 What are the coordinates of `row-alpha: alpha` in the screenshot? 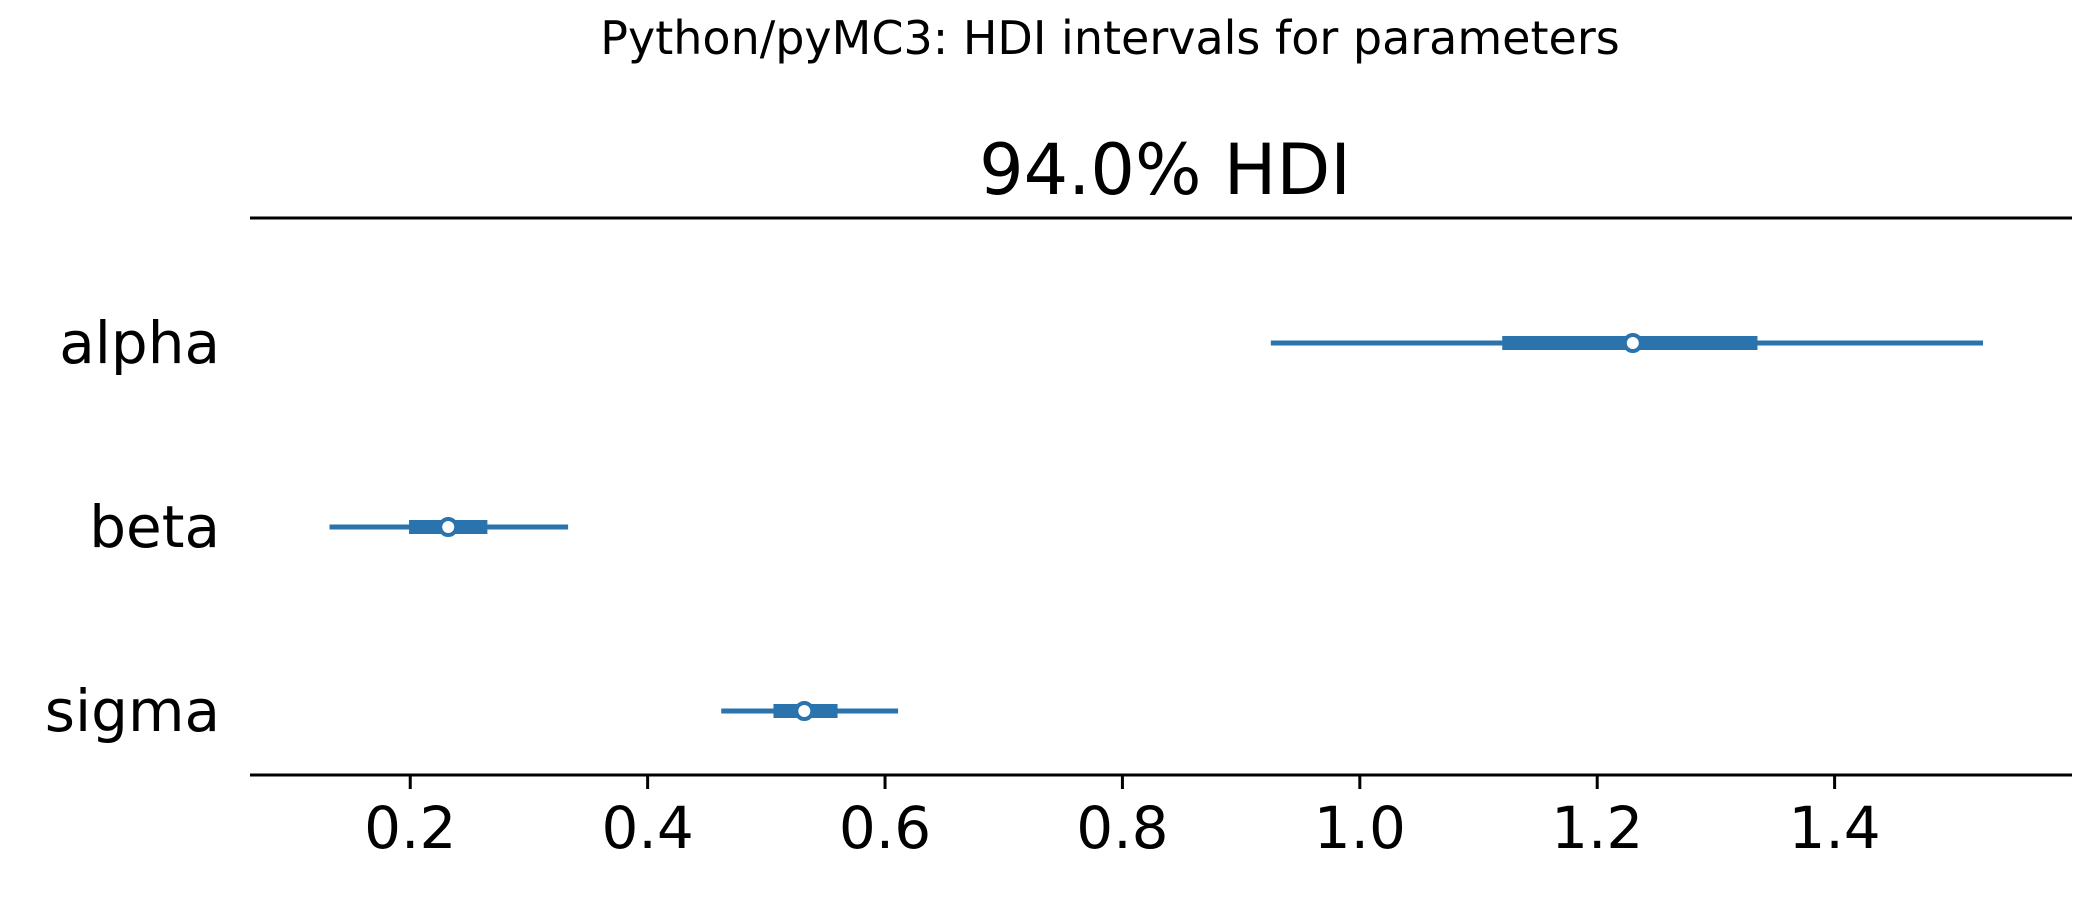 It's located at (1021, 343).